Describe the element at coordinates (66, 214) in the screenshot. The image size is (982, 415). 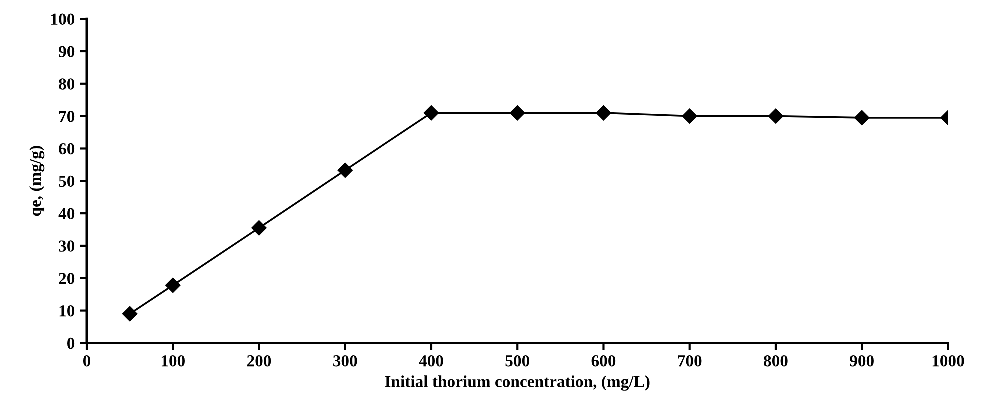
I see `y-tick-label: 40` at that location.